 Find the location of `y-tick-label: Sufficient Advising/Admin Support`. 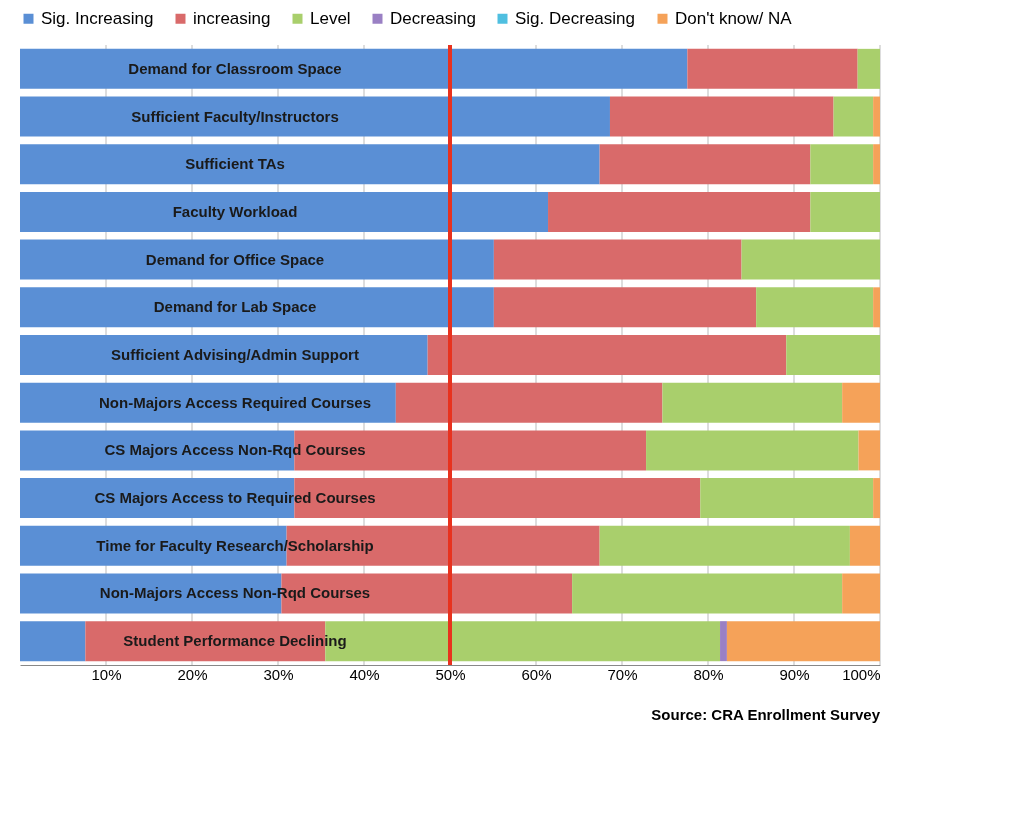

y-tick-label: Sufficient Advising/Admin Support is located at coordinates (235, 354).